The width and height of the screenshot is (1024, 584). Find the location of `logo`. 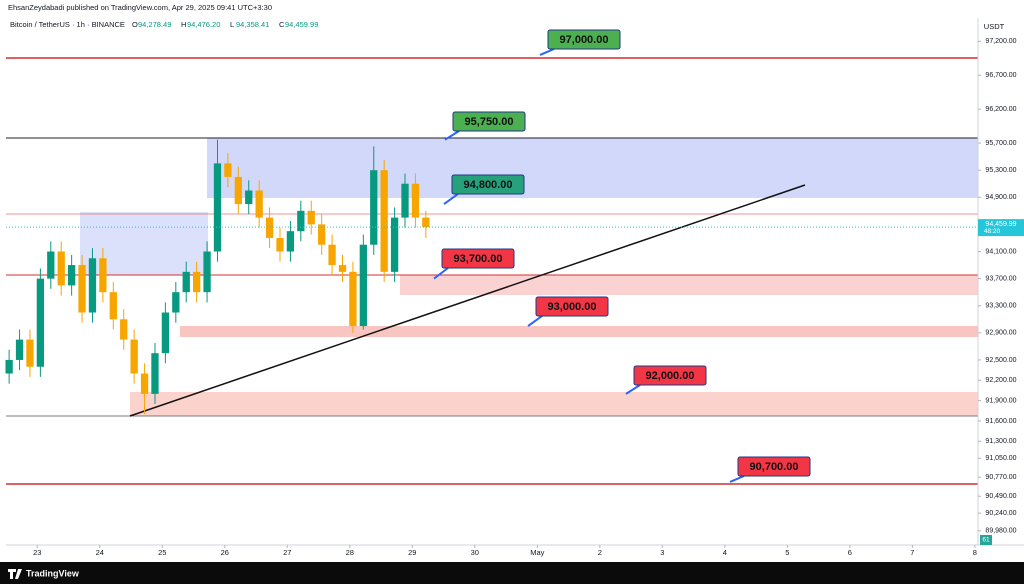

logo is located at coordinates (15, 574).